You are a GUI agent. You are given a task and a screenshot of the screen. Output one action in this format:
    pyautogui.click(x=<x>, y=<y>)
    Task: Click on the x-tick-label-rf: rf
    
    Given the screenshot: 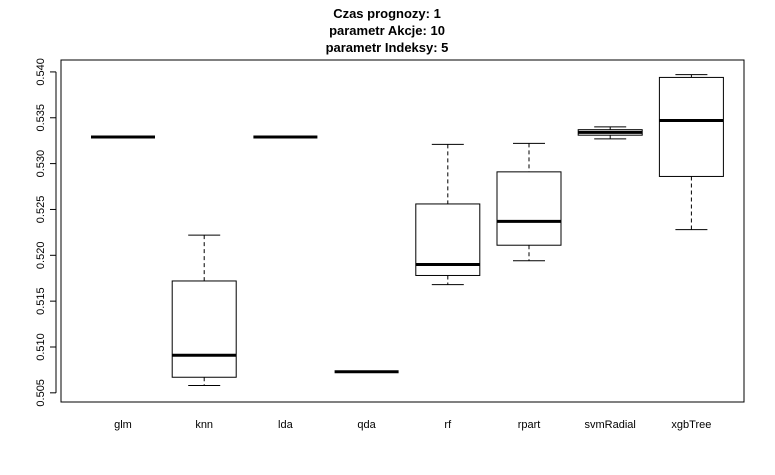 What is the action you would take?
    pyautogui.click(x=448, y=425)
    